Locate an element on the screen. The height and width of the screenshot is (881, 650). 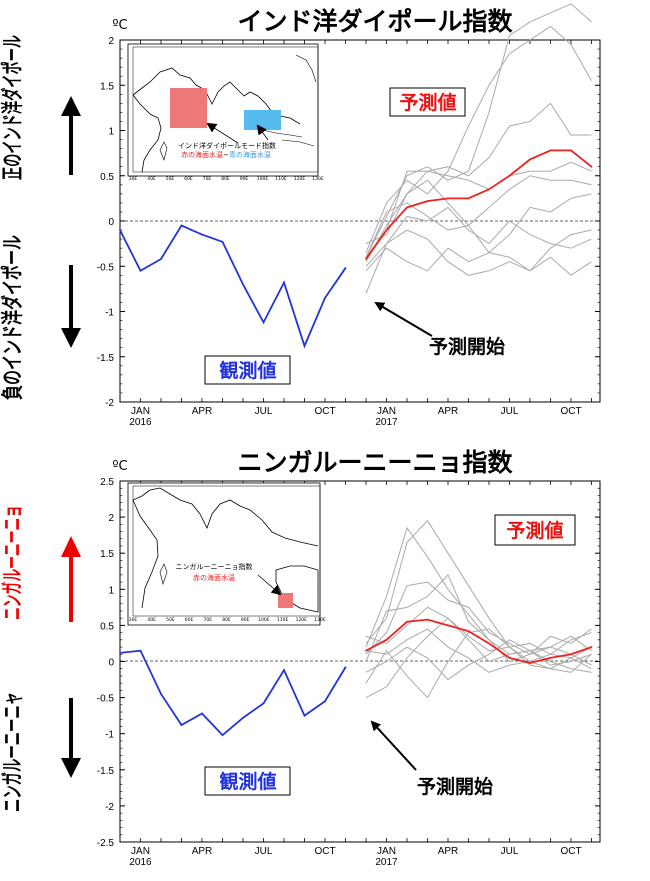
warm-box is located at coordinates (188, 108).